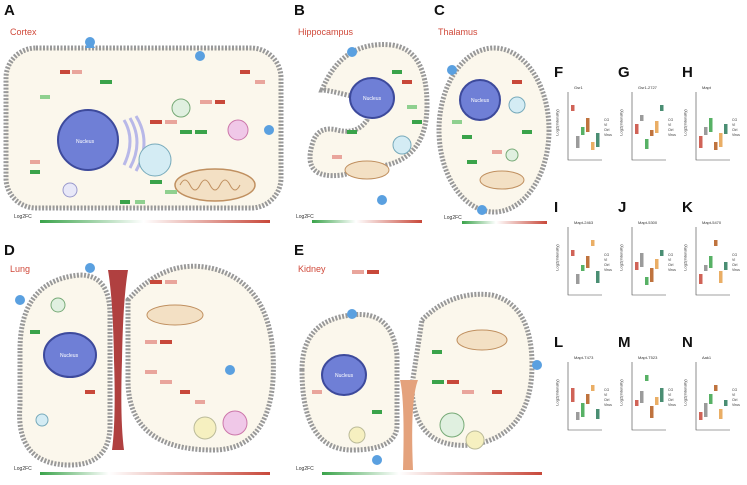 The width and height of the screenshot is (747, 485). I want to click on boxplot-title: Mapt-2463, so click(584, 222).